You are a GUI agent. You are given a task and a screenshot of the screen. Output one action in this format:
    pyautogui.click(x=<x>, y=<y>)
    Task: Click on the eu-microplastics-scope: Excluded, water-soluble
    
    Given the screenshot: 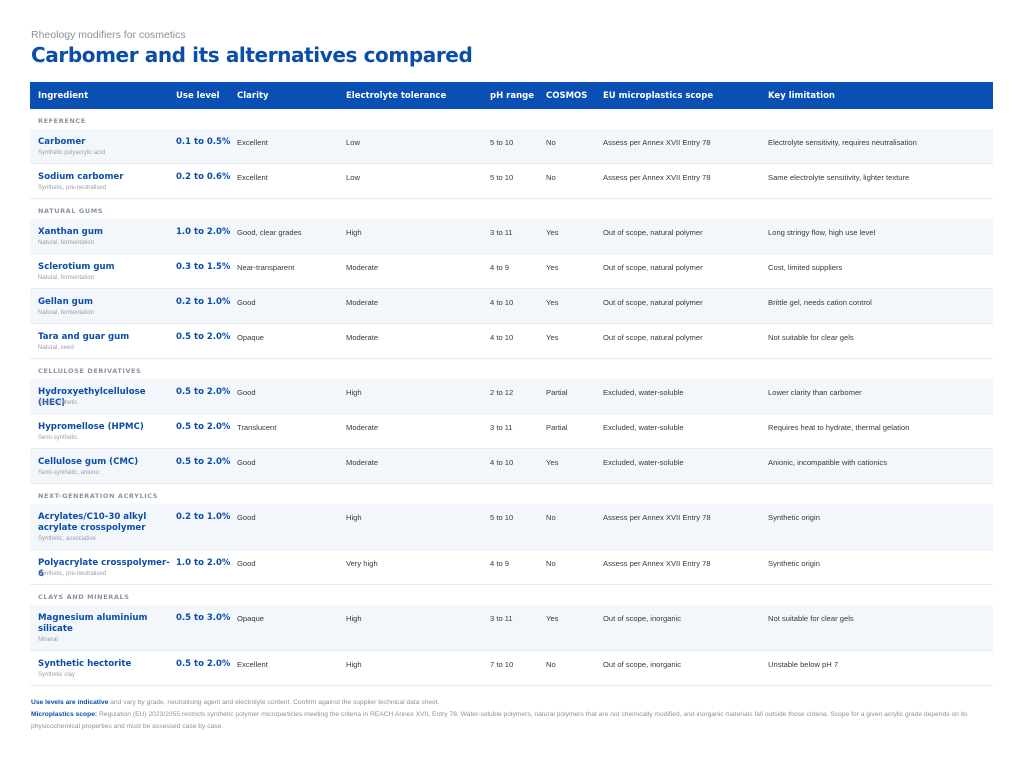 What is the action you would take?
    pyautogui.click(x=643, y=462)
    